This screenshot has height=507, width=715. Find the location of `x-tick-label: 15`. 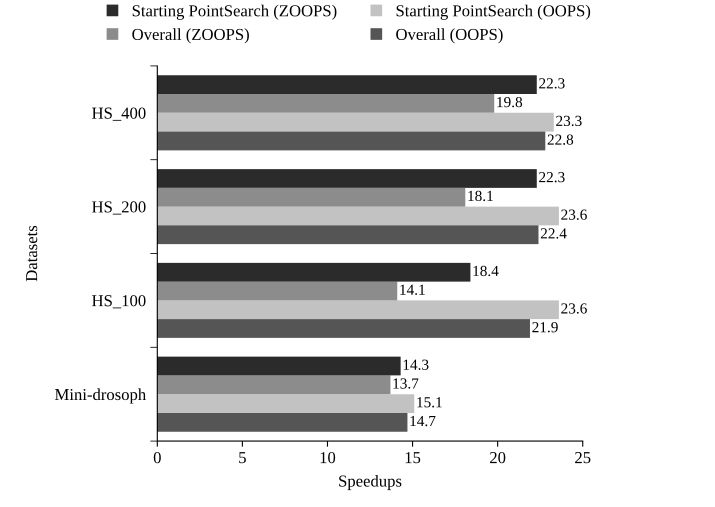

x-tick-label: 15 is located at coordinates (413, 458).